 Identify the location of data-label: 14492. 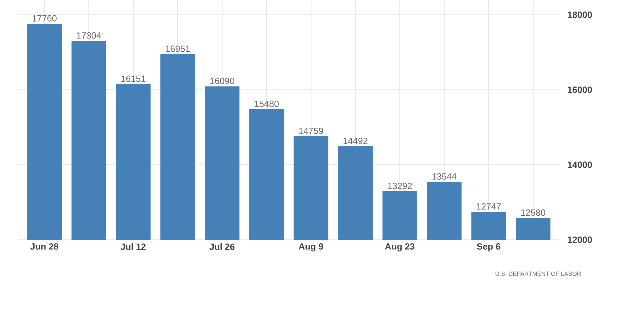
(356, 141).